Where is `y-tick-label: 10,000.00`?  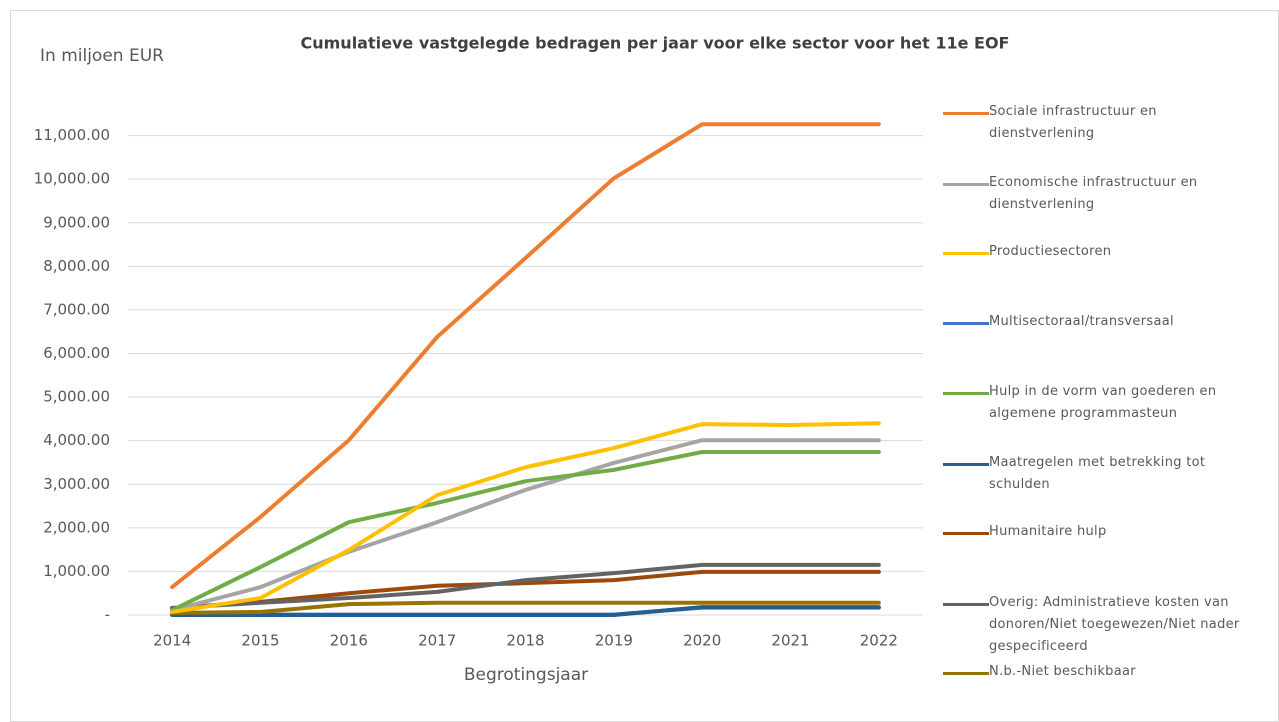 y-tick-label: 10,000.00 is located at coordinates (72, 179).